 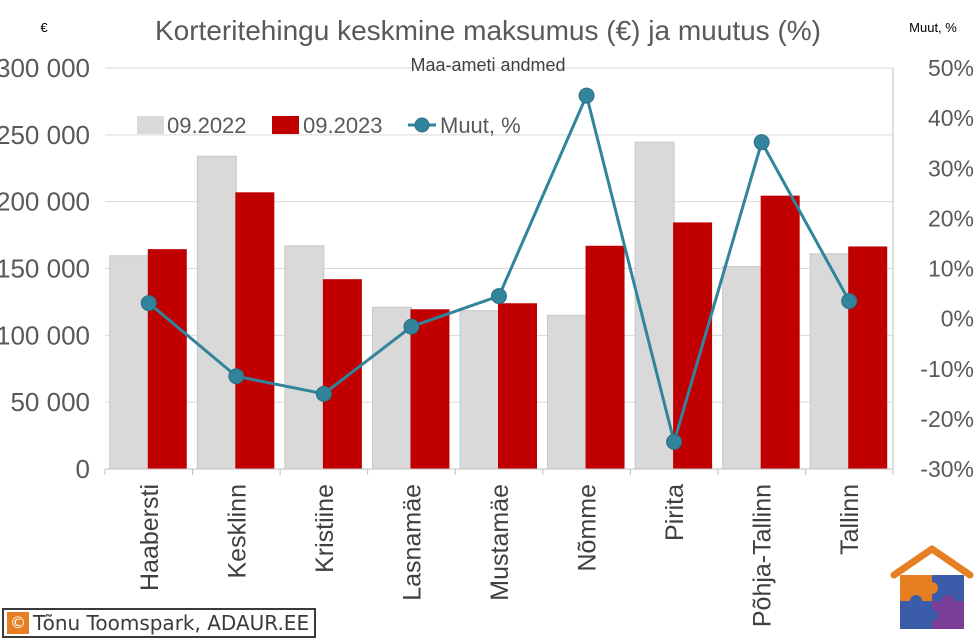 What do you see at coordinates (171, 623) in the screenshot?
I see `credit-text: Tõnu Toomspark, ADAUR.EE` at bounding box center [171, 623].